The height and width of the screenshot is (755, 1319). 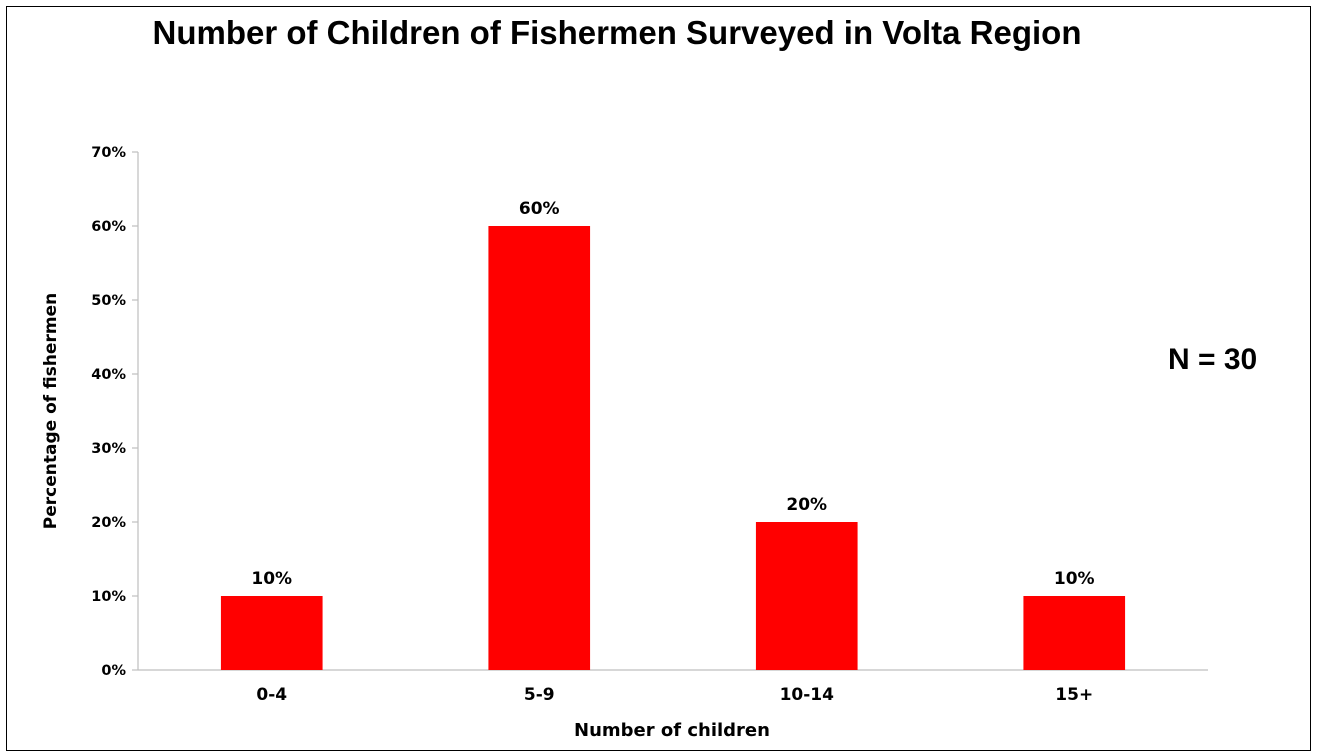 What do you see at coordinates (51, 411) in the screenshot?
I see `y-axis-title: Percentage of fishermen` at bounding box center [51, 411].